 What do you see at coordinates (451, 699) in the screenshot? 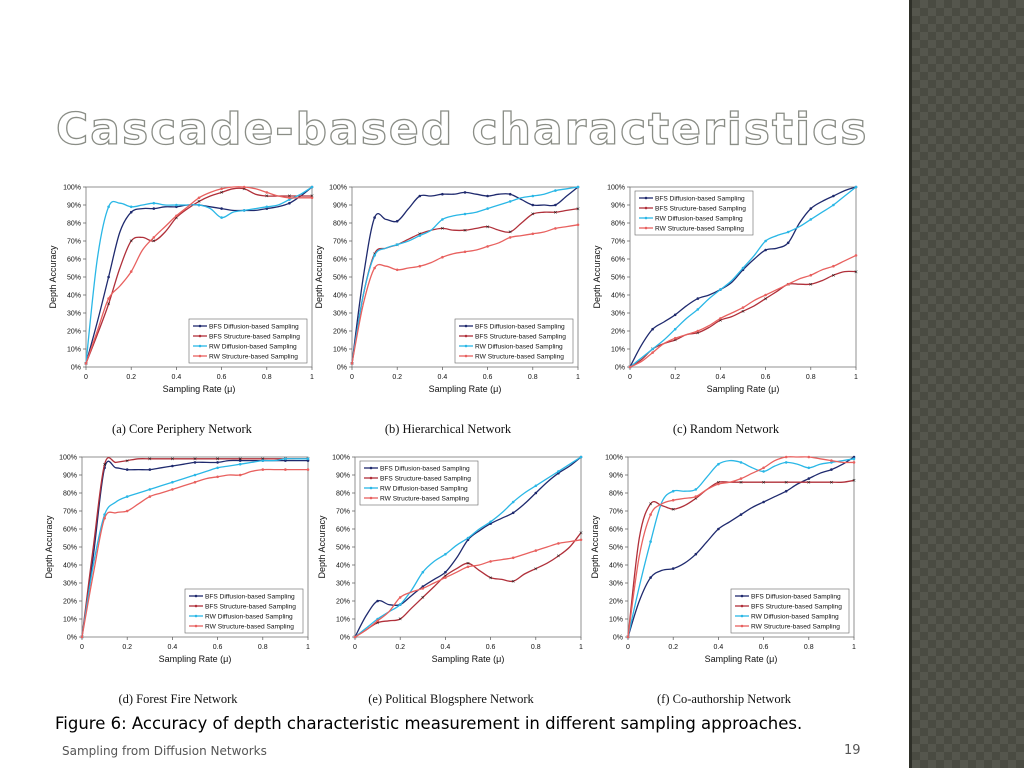
I see `chart-caption-e: (e) Political Blogsphere Network` at bounding box center [451, 699].